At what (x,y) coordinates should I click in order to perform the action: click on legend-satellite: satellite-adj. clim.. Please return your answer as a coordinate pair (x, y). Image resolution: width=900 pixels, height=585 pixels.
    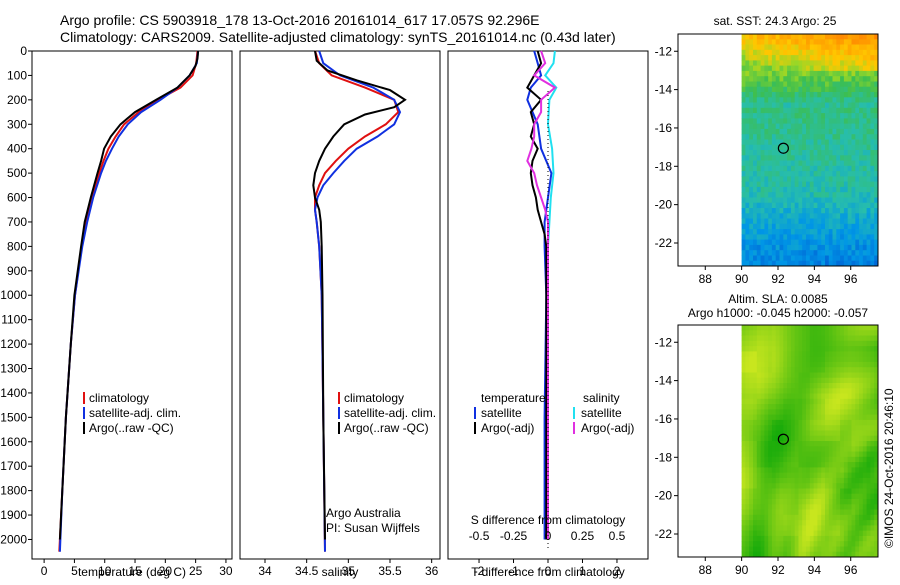
    Looking at the image, I should click on (390, 413).